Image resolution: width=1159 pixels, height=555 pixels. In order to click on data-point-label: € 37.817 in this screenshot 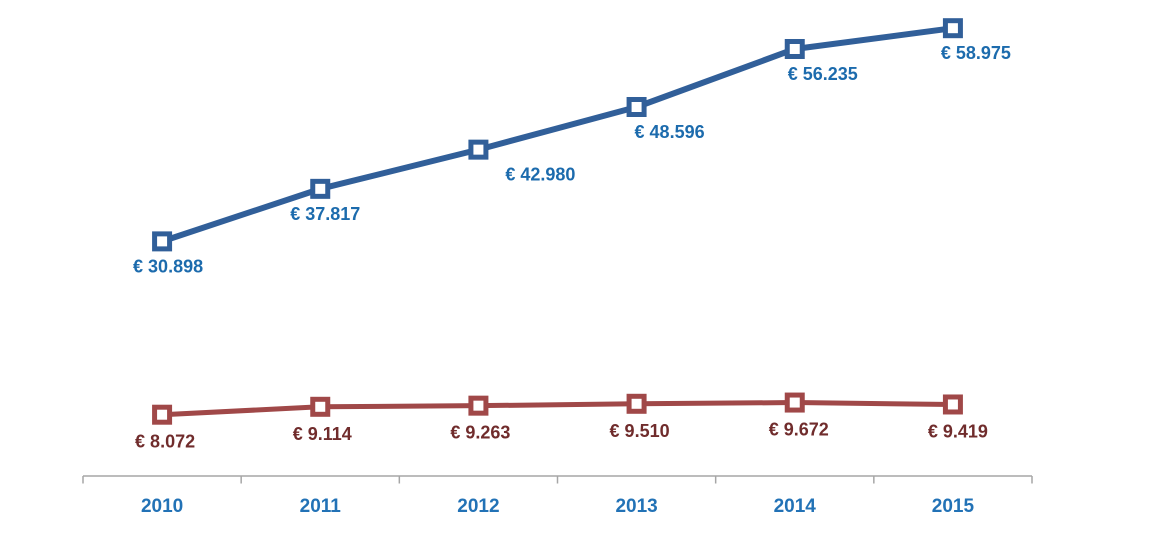, I will do `click(325, 214)`.